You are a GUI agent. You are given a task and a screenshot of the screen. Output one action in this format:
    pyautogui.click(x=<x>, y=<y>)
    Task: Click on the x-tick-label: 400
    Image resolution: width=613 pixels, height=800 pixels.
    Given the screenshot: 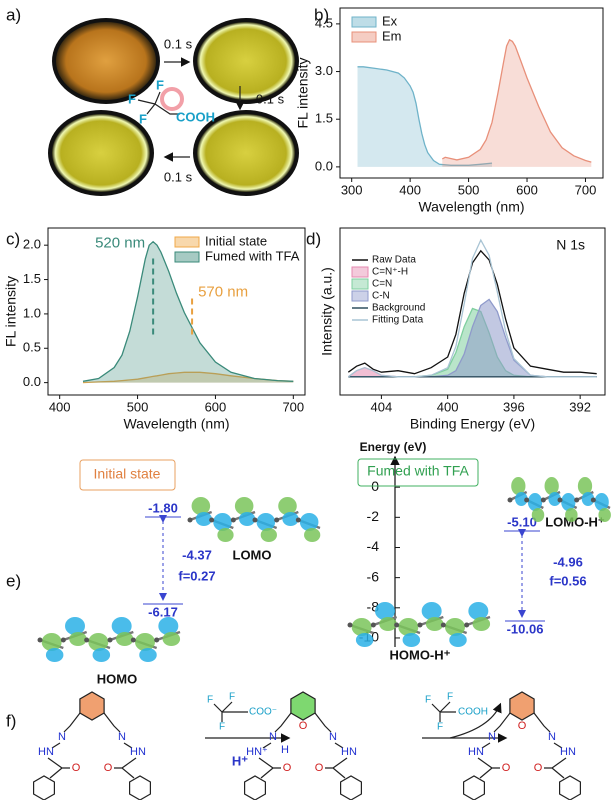 What is the action you would take?
    pyautogui.click(x=60, y=406)
    